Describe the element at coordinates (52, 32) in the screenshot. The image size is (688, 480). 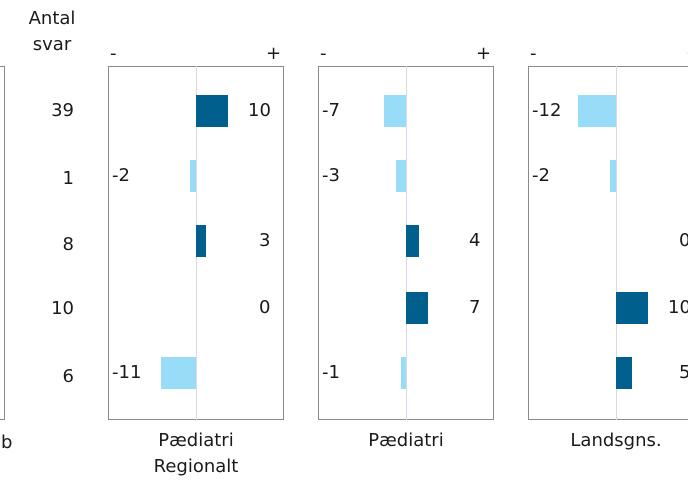
I see `counts-header: Antal svar` at that location.